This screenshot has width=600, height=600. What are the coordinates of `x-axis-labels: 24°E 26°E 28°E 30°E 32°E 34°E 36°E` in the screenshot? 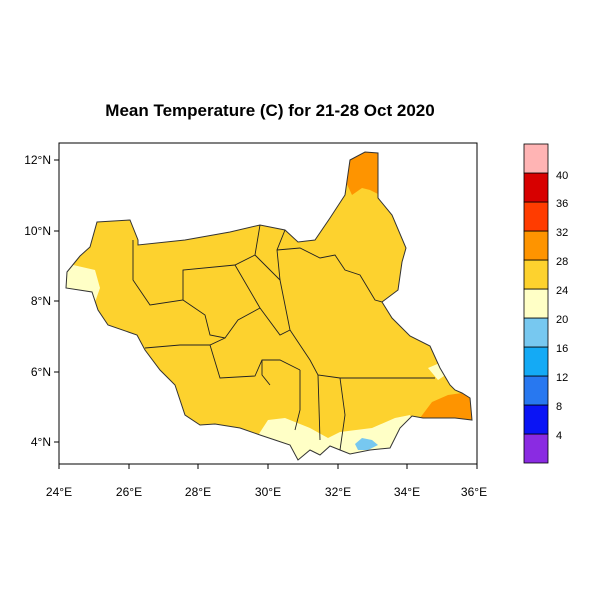 It's located at (266, 492).